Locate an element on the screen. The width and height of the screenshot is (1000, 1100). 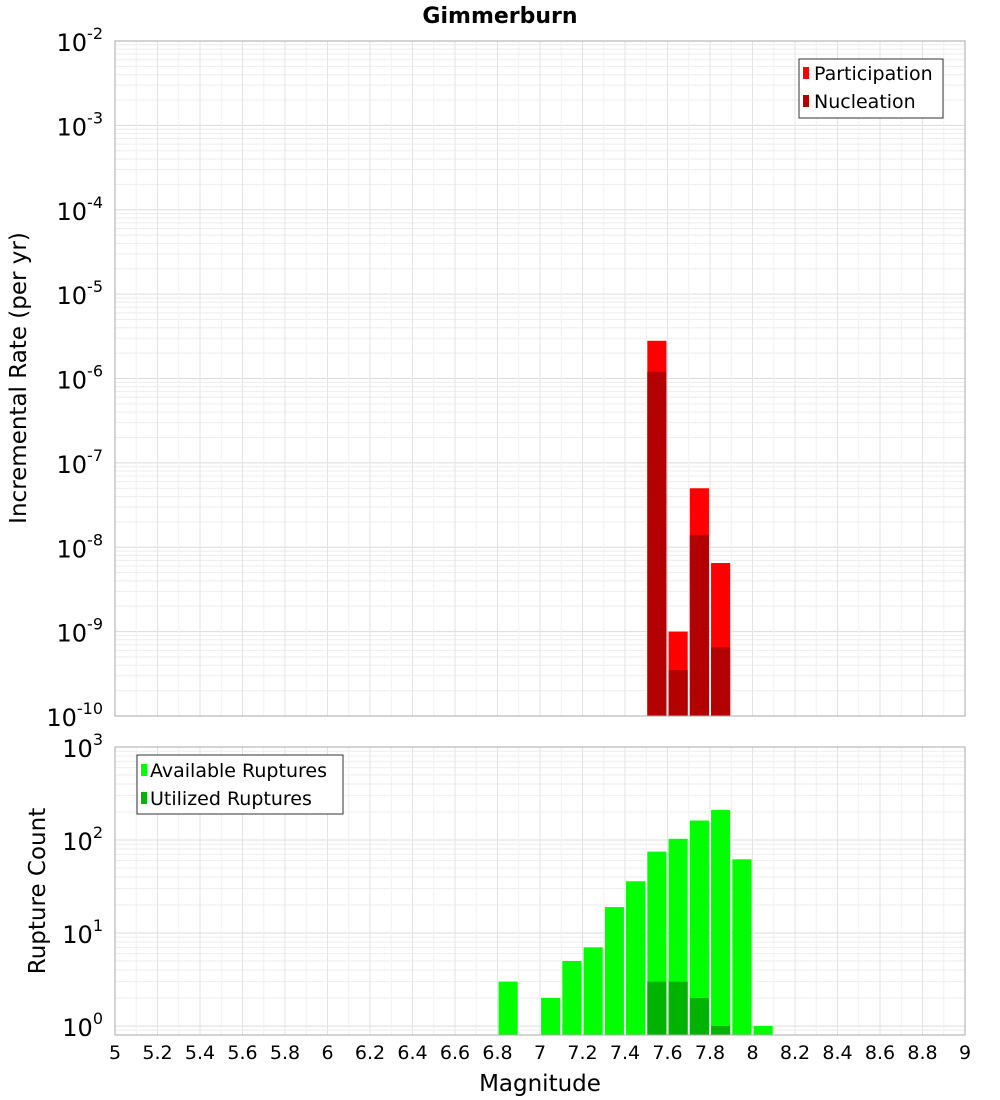
x-tick-label: 7.6 is located at coordinates (667, 1053).